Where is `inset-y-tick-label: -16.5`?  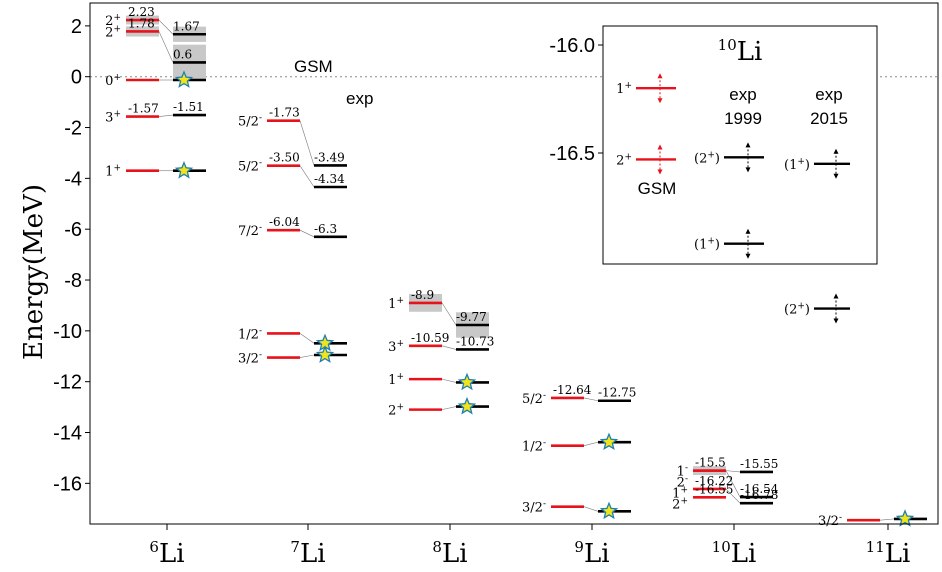
inset-y-tick-label: -16.5 is located at coordinates (572, 154).